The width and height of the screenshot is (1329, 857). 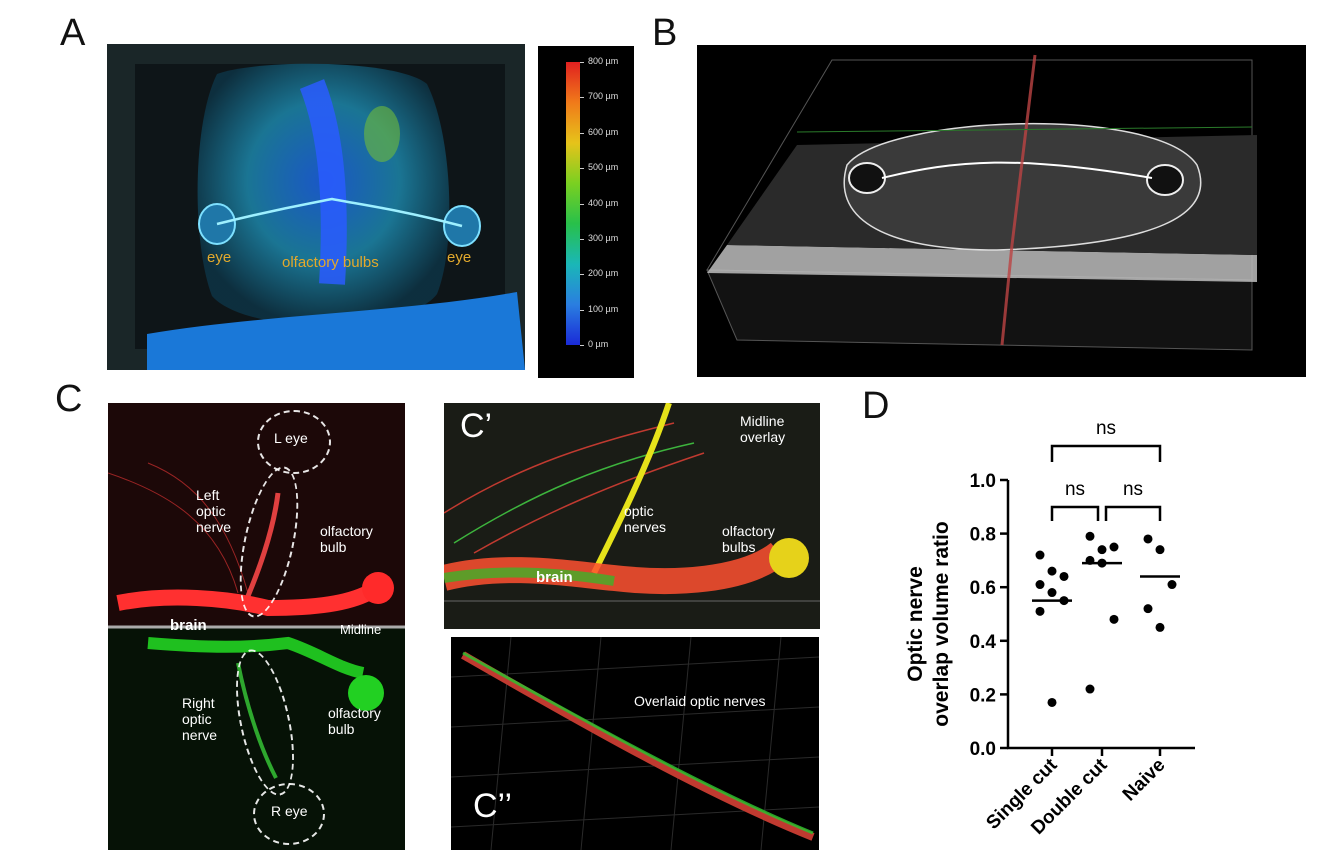 What do you see at coordinates (983, 695) in the screenshot?
I see `y-tick-label: 0.2` at bounding box center [983, 695].